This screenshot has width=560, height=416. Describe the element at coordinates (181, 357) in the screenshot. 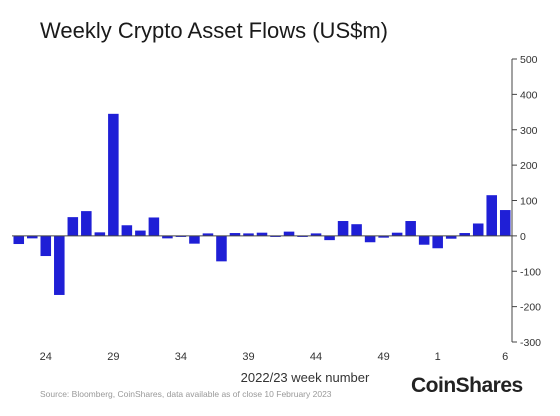

I see `x-tick-label-34: 34` at that location.